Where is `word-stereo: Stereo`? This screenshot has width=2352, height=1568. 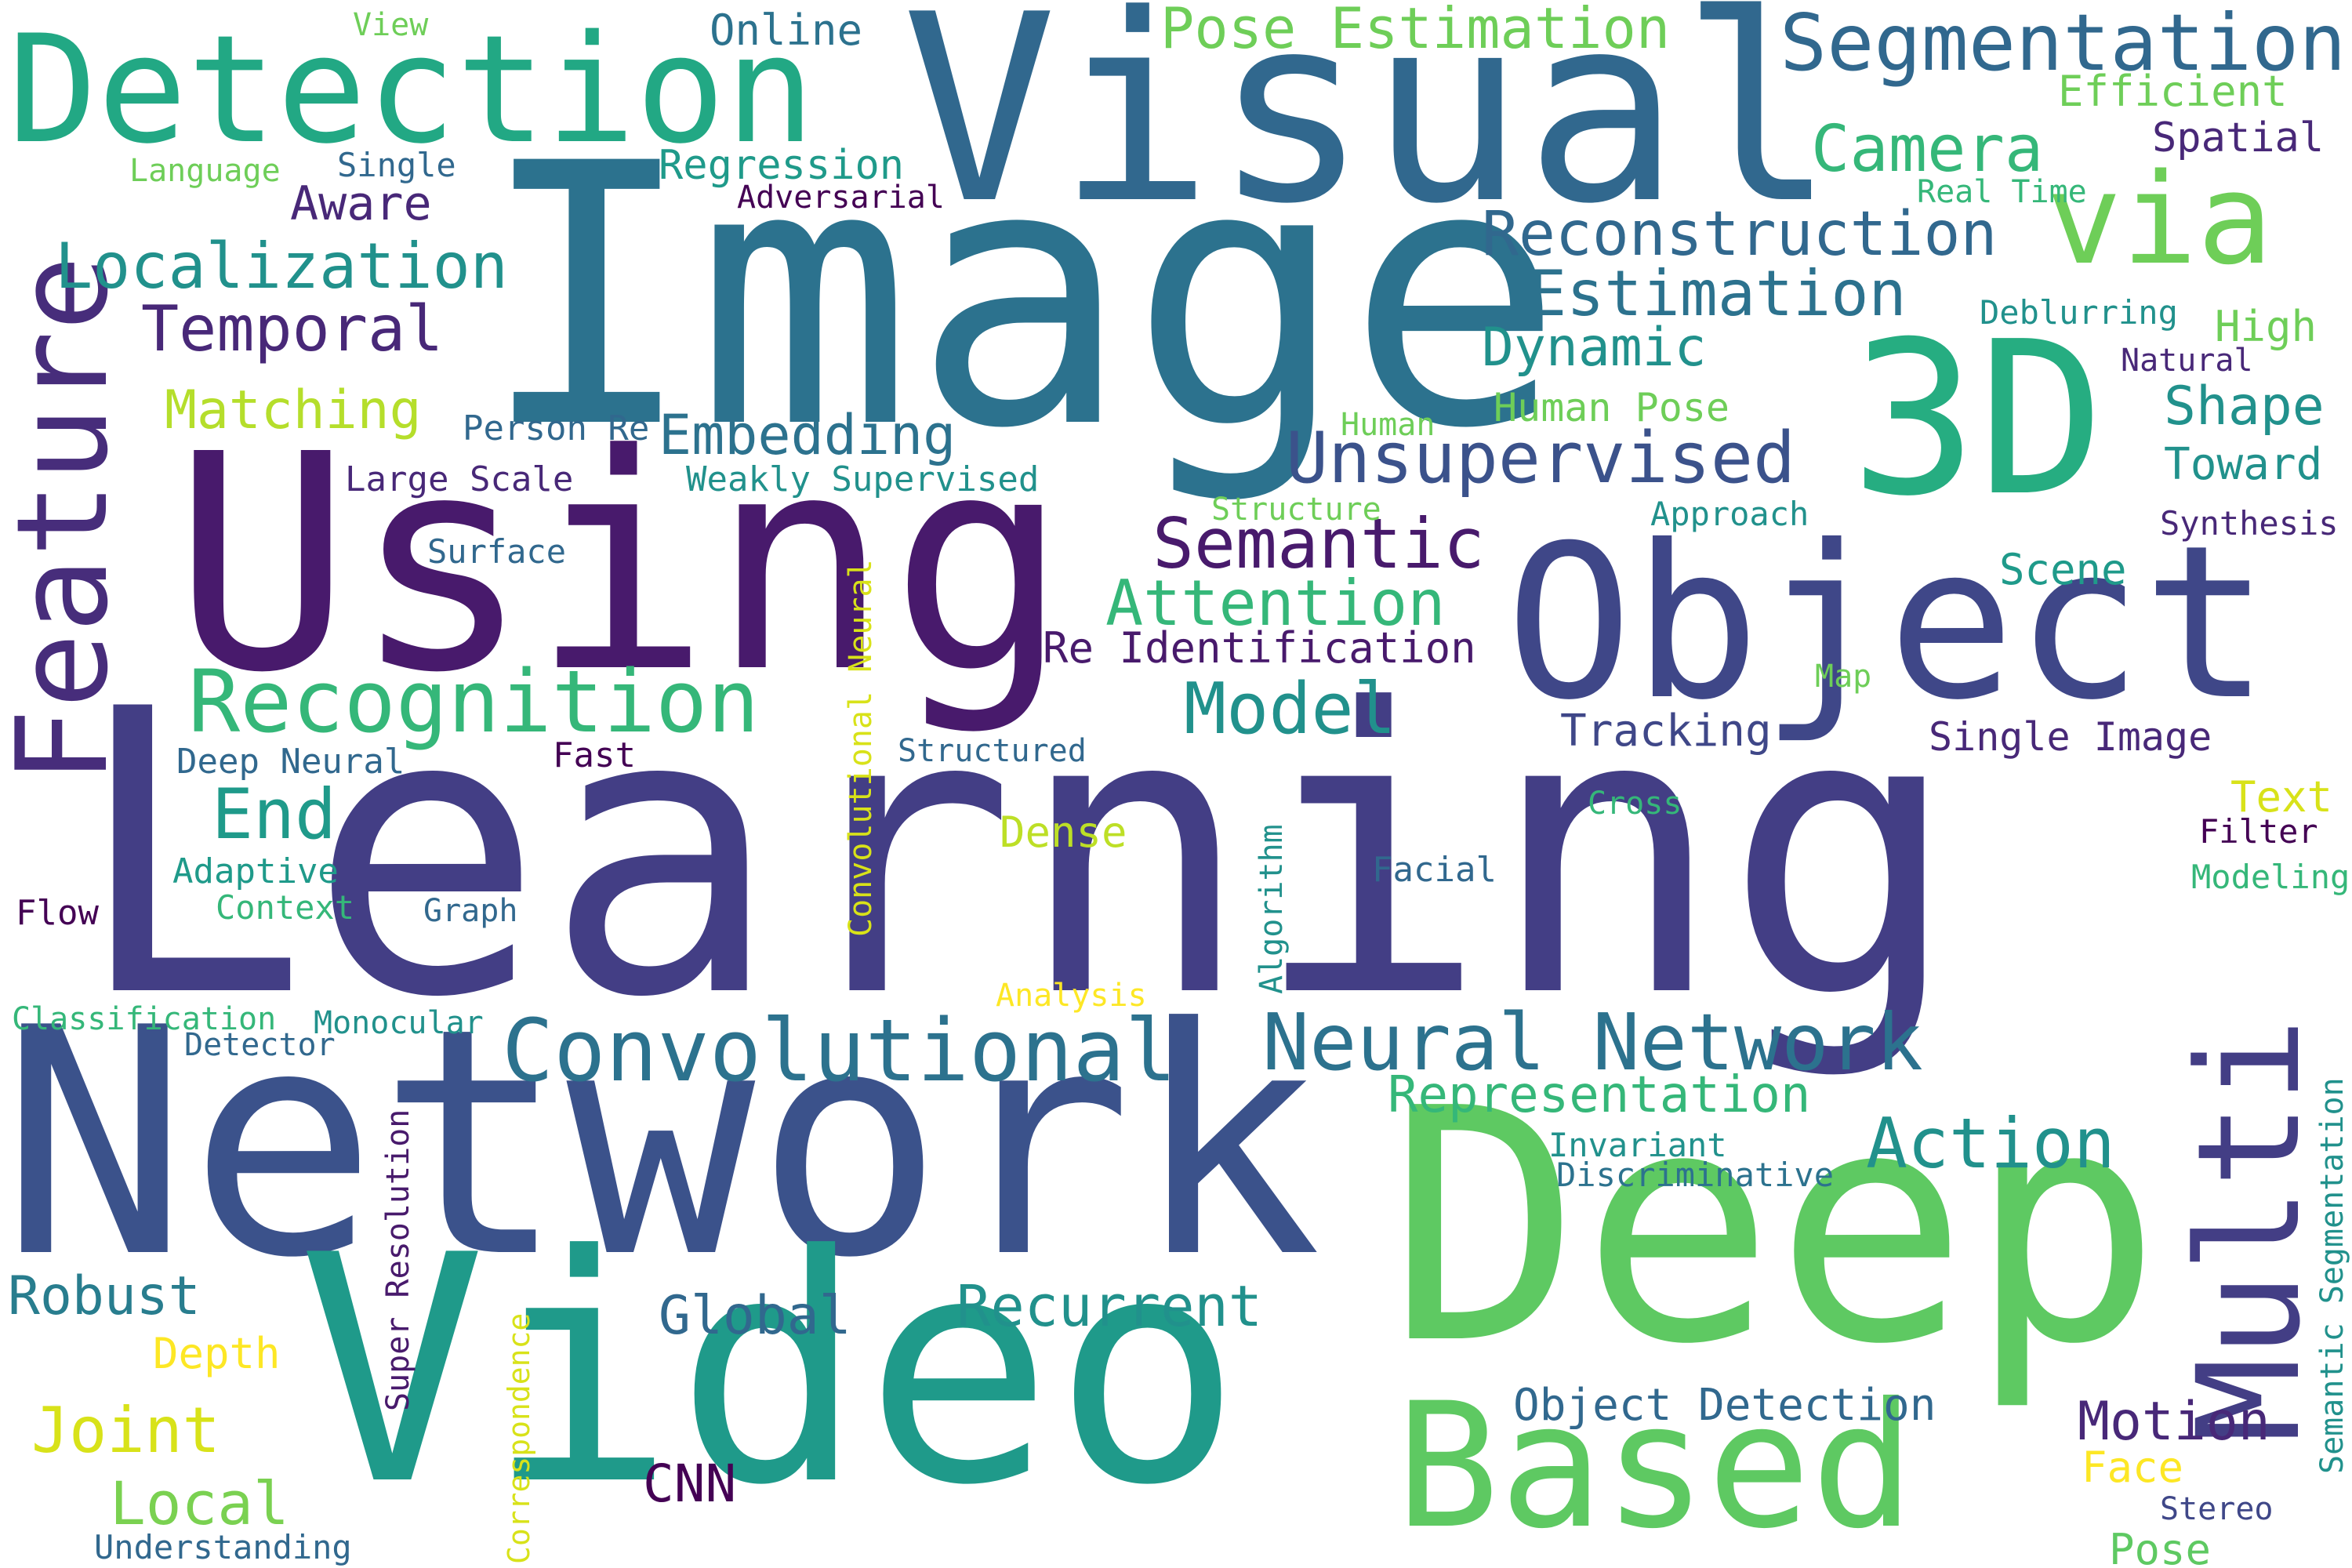 word-stereo: Stereo is located at coordinates (2217, 1509).